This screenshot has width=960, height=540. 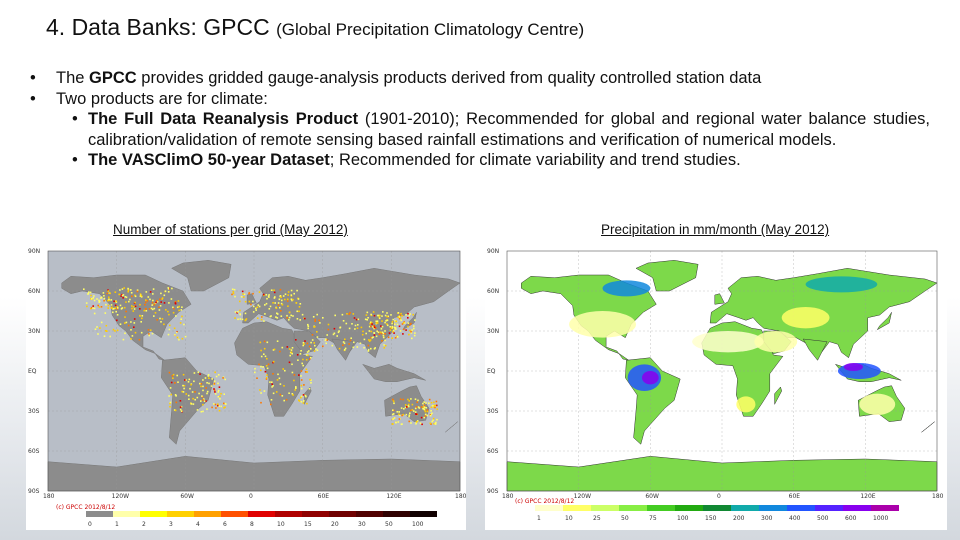 What do you see at coordinates (732, 345) in the screenshot?
I see `precip-patches` at bounding box center [732, 345].